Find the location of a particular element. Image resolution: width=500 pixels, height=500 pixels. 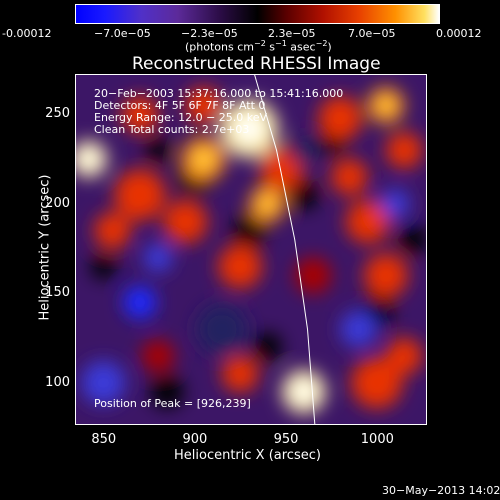

y-tick-label: 100 is located at coordinates (57, 382).